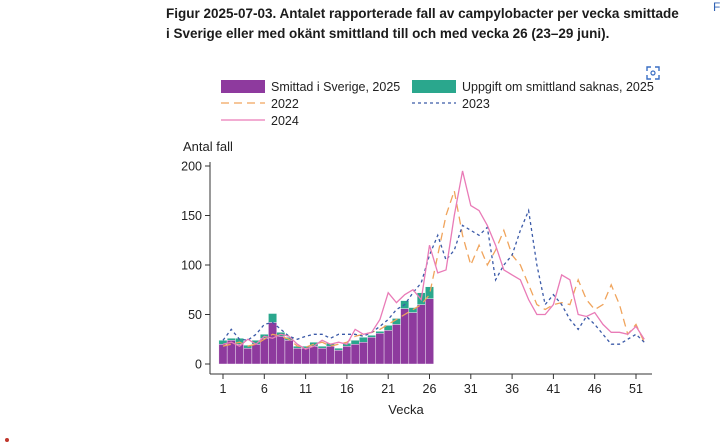 The image size is (724, 445). What do you see at coordinates (326, 325) in the screenshot?
I see `bar-layer` at bounding box center [326, 325].